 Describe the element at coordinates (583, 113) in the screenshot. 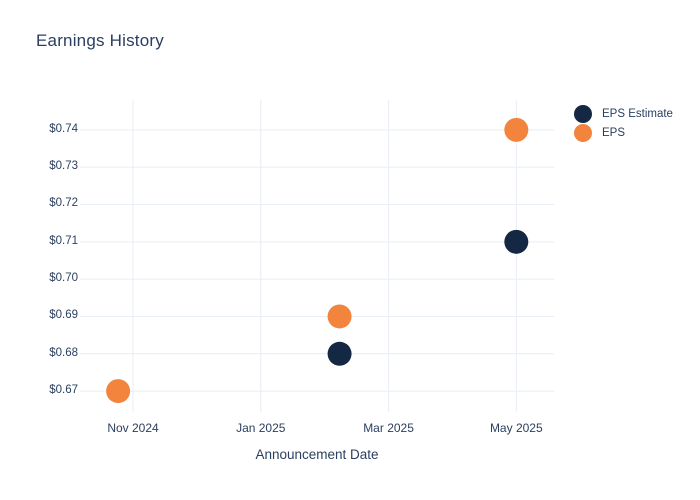

I see `eps-estimate-legend-dot-icon` at that location.